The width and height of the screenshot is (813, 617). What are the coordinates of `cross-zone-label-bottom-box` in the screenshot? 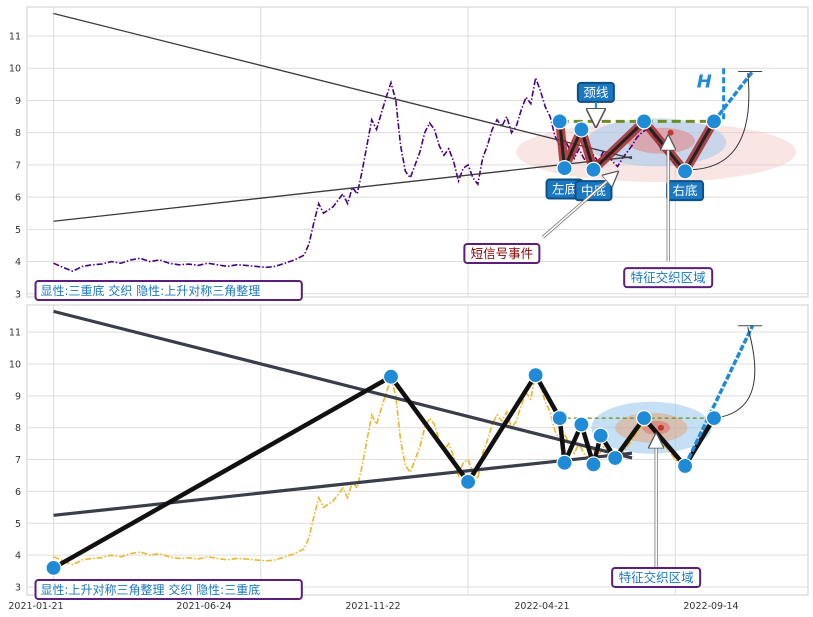 It's located at (656, 577).